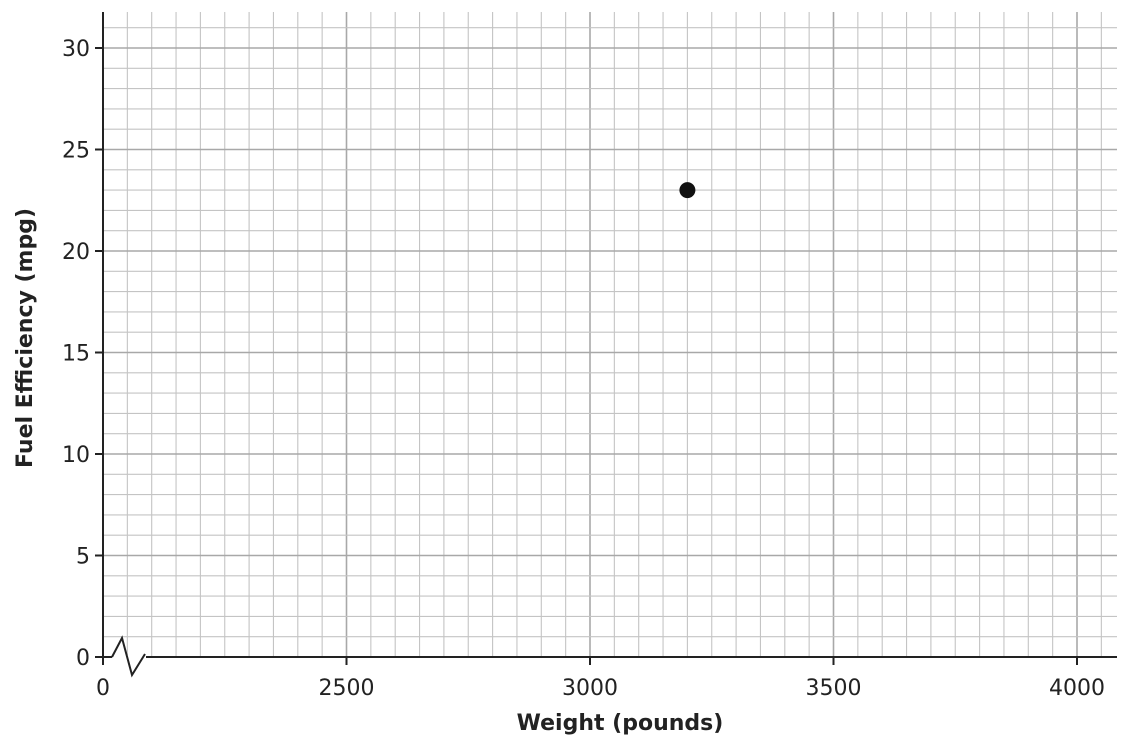 This screenshot has width=1132, height=741. I want to click on y-tick-label: 20, so click(76, 252).